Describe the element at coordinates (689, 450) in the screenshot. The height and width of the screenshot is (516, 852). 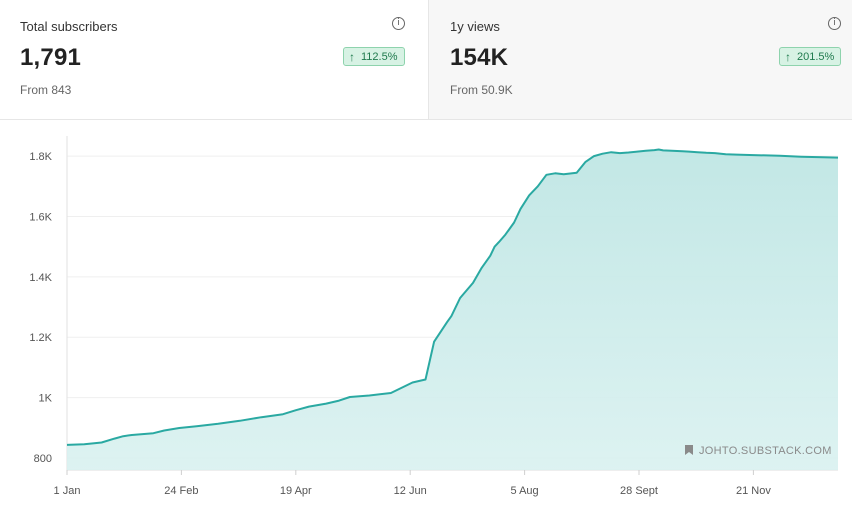
I see `bookmark-icon` at that location.